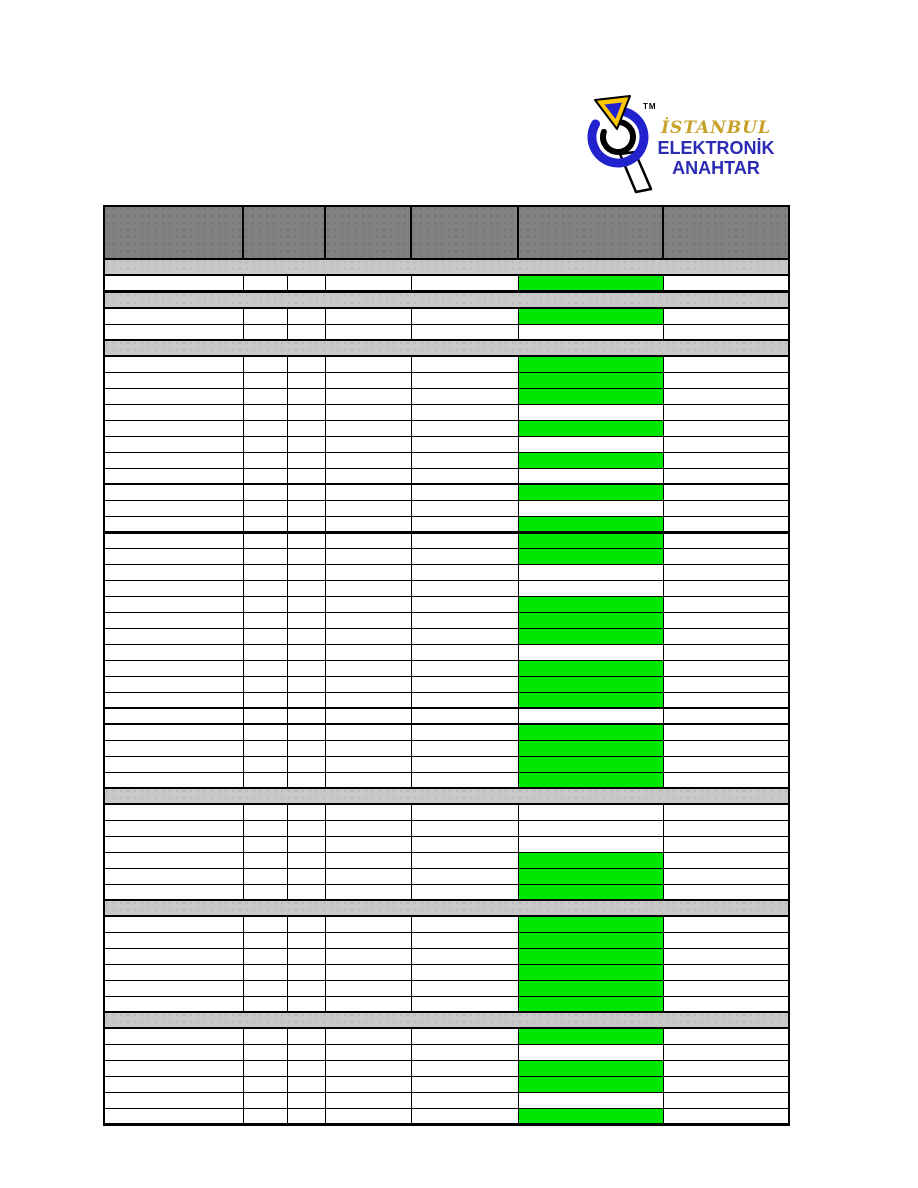  I want to click on section-divider-row, so click(446, 348).